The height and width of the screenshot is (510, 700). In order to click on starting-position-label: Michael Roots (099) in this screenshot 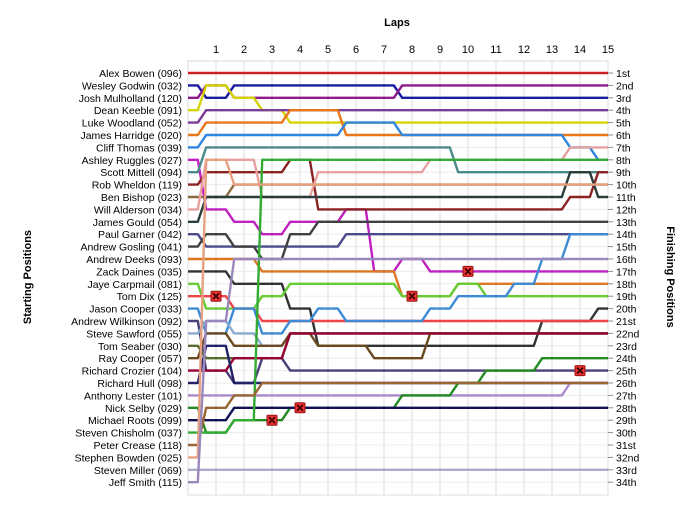, I will do `click(135, 421)`.